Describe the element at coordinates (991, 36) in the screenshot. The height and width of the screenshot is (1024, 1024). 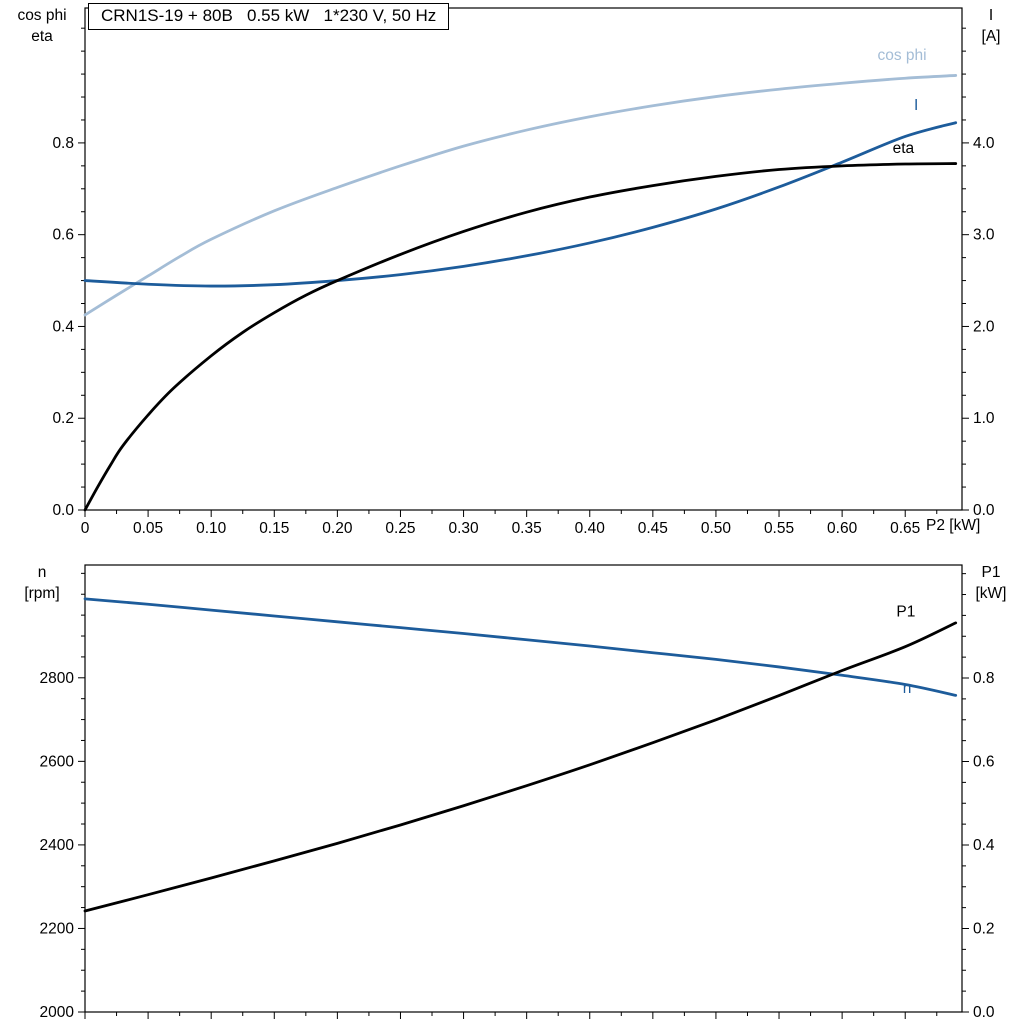
I see `top-right-axis-title-line2: [A]` at that location.